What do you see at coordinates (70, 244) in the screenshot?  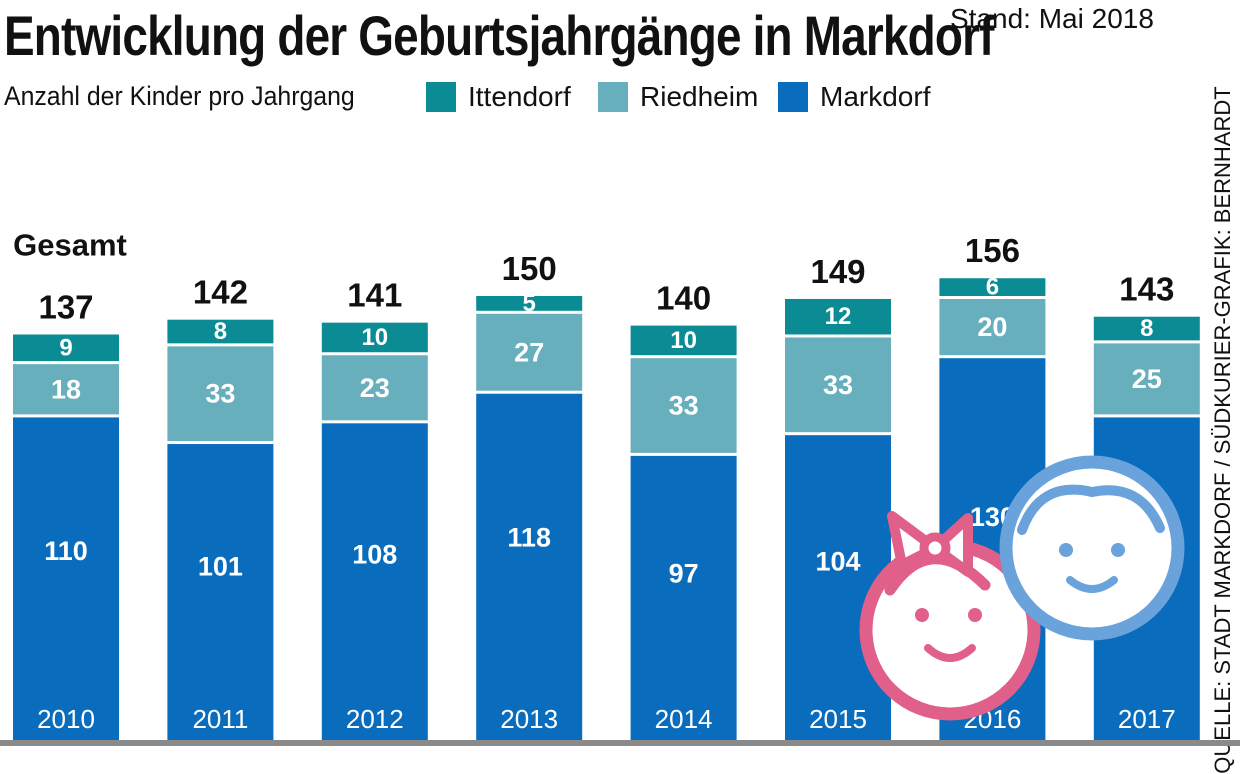 I see `total-caption: Gesamt` at bounding box center [70, 244].